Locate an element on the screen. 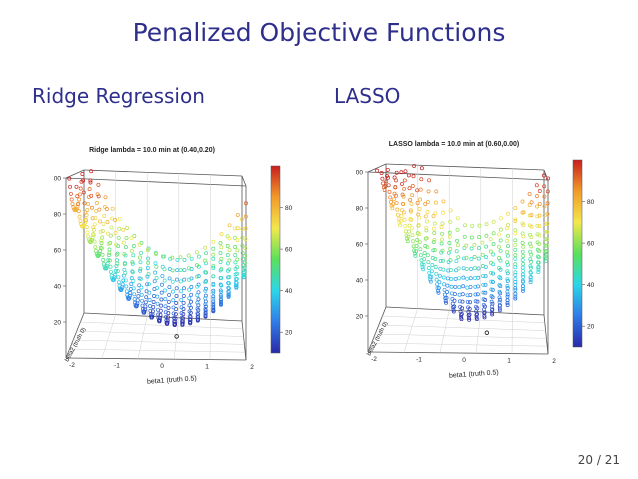 The image size is (638, 479). z-tick-label: 80 is located at coordinates (57, 215).